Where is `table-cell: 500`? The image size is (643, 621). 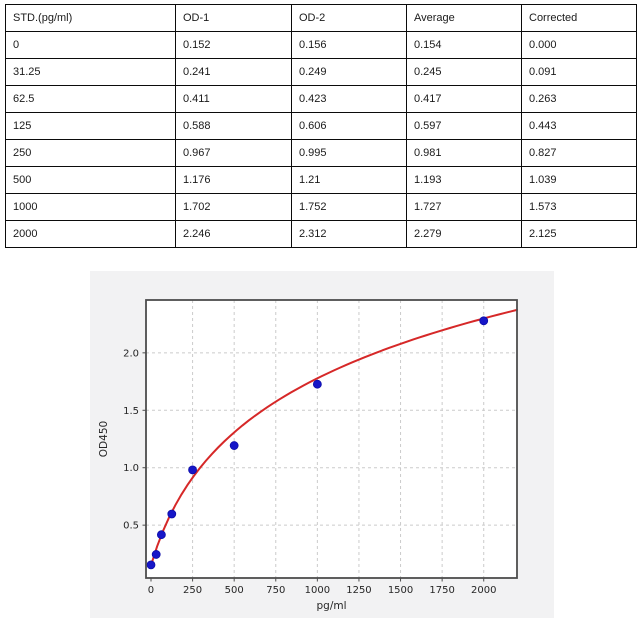
table-cell: 500 is located at coordinates (90, 180).